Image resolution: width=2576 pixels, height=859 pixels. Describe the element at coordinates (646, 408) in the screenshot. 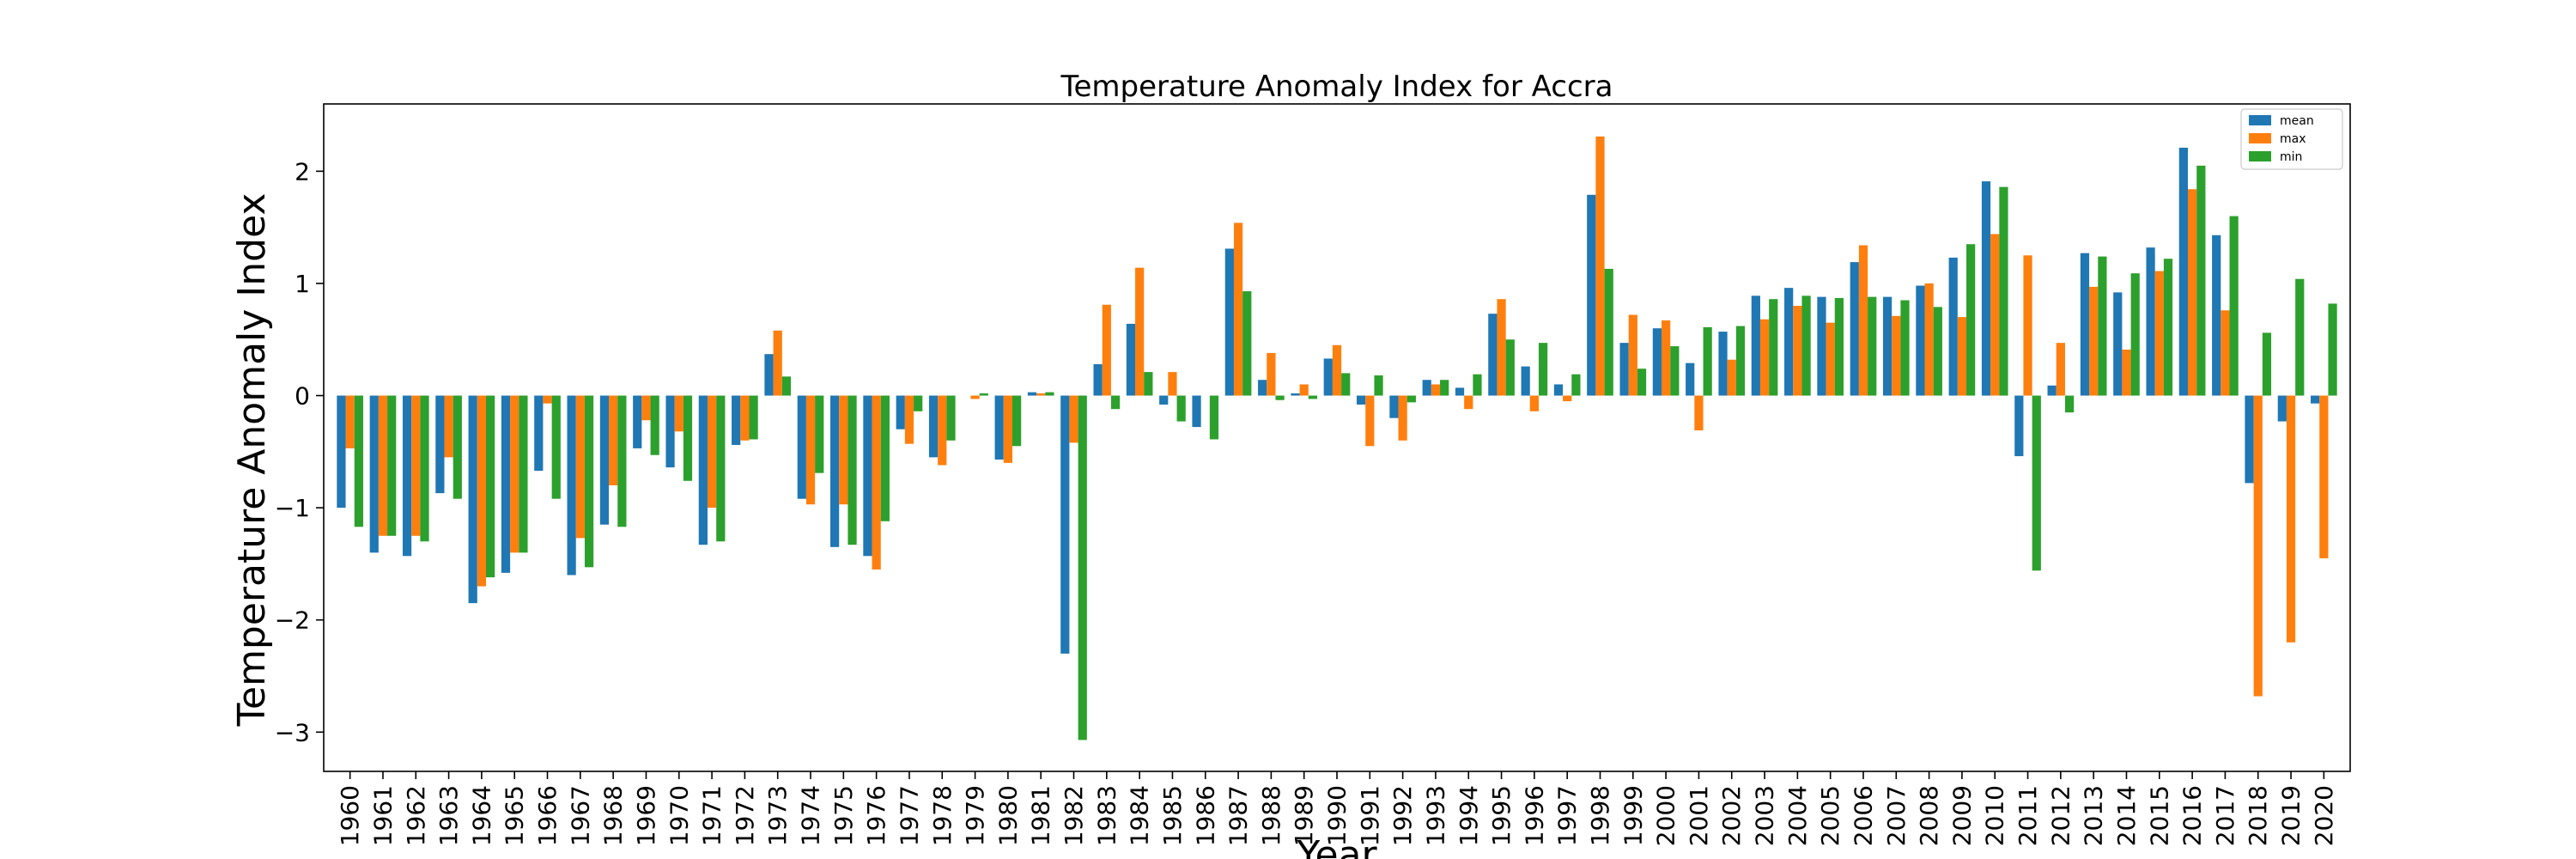

I see `bar-max-1969` at that location.